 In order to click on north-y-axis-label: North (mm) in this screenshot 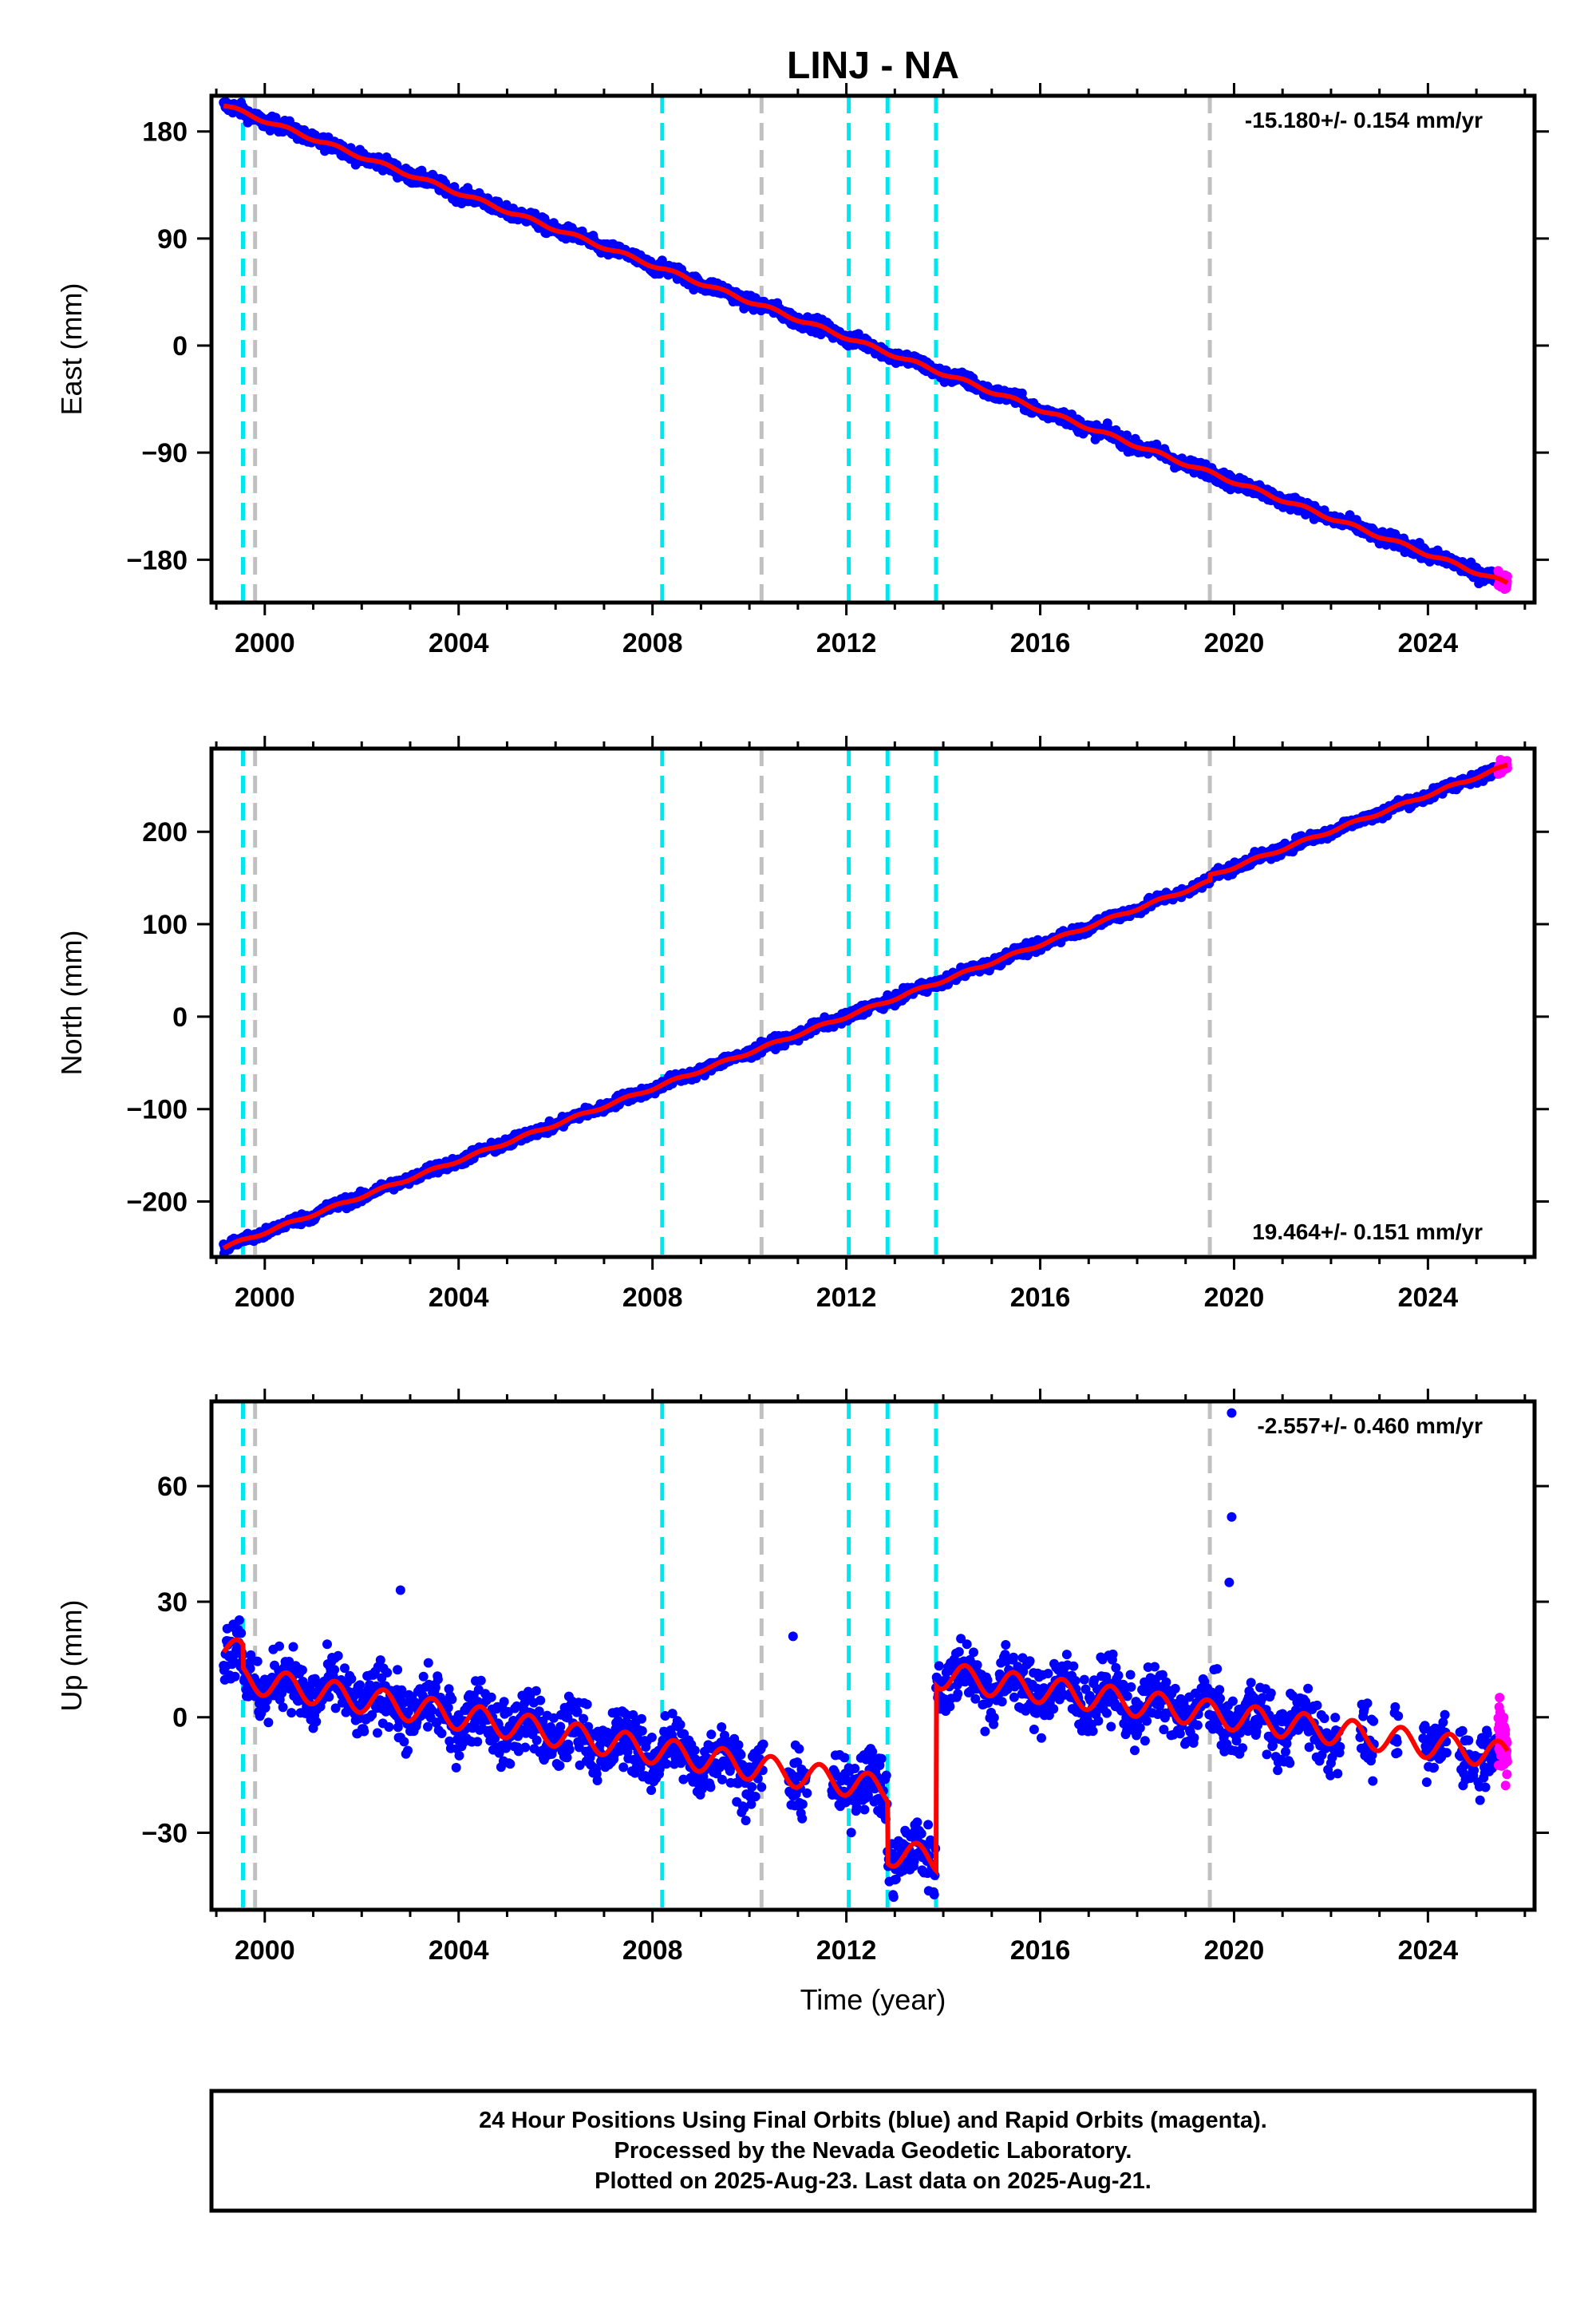, I will do `click(71, 1003)`.